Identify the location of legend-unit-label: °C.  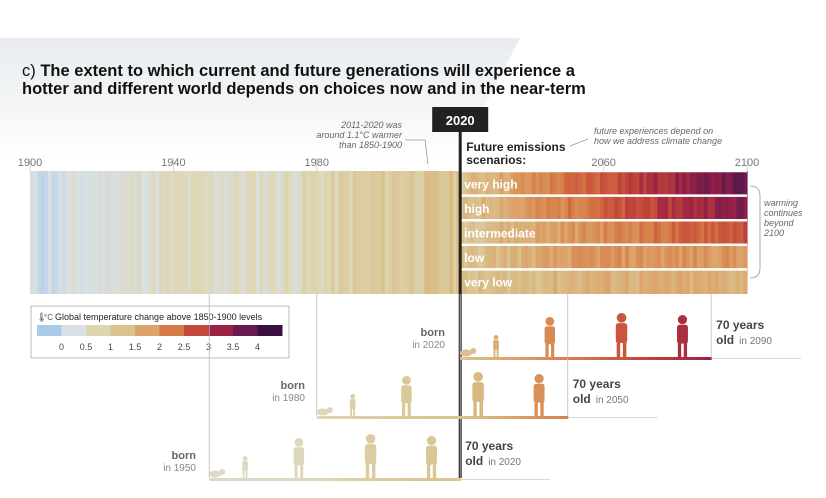
(48, 317).